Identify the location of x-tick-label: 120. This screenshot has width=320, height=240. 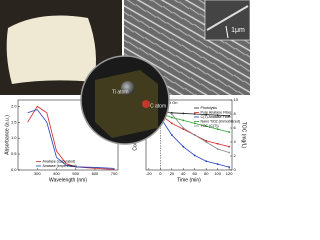
(229, 173).